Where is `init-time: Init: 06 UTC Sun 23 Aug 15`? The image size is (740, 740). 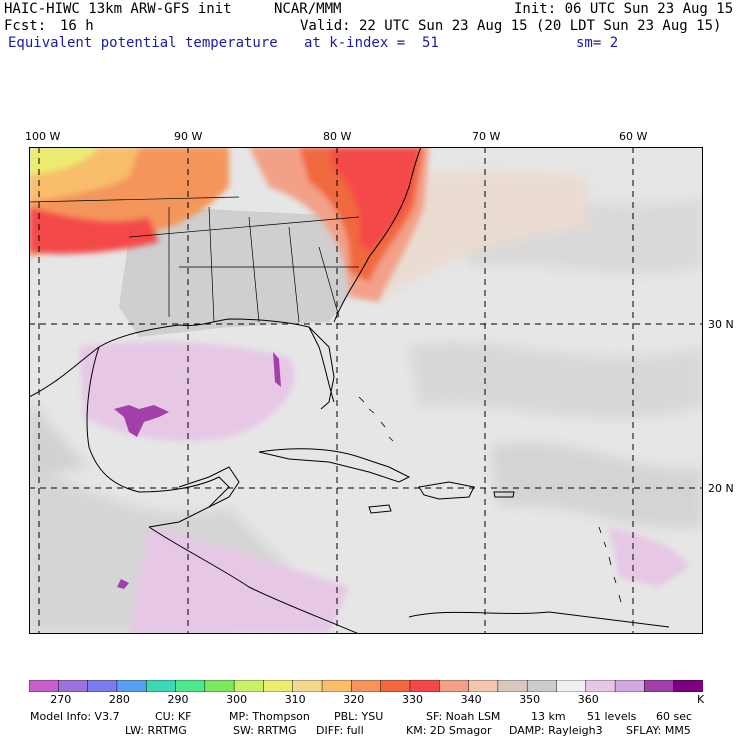 init-time: Init: 06 UTC Sun 23 Aug 15 is located at coordinates (624, 9).